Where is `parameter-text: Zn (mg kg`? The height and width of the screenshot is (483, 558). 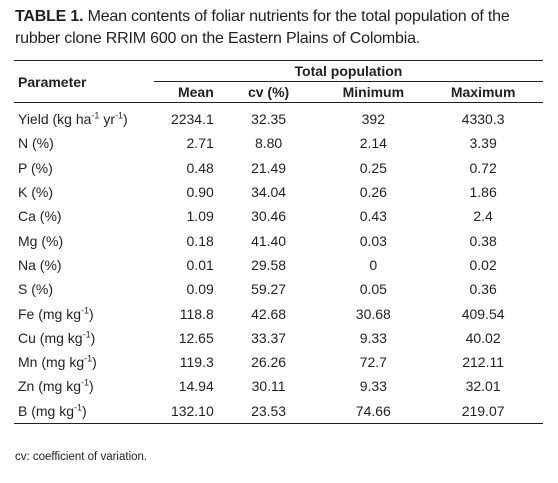
parameter-text: Zn (mg kg is located at coordinates (50, 386).